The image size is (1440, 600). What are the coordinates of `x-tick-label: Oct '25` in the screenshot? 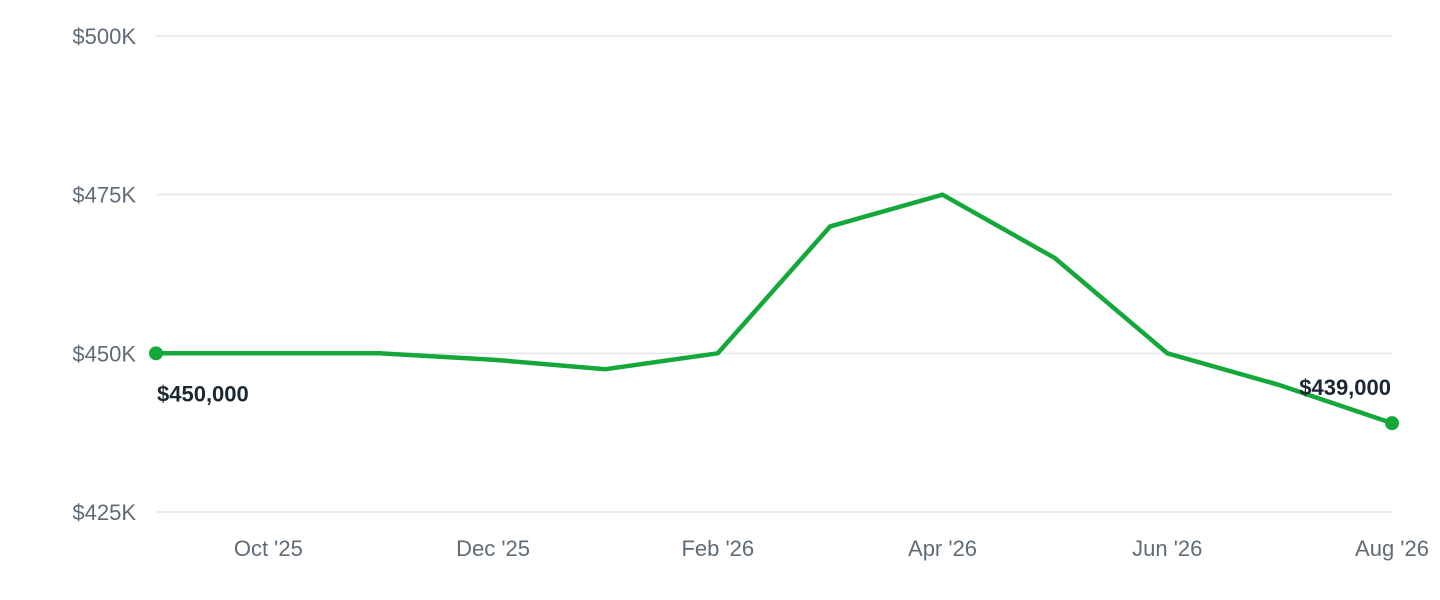 It's located at (268, 548).